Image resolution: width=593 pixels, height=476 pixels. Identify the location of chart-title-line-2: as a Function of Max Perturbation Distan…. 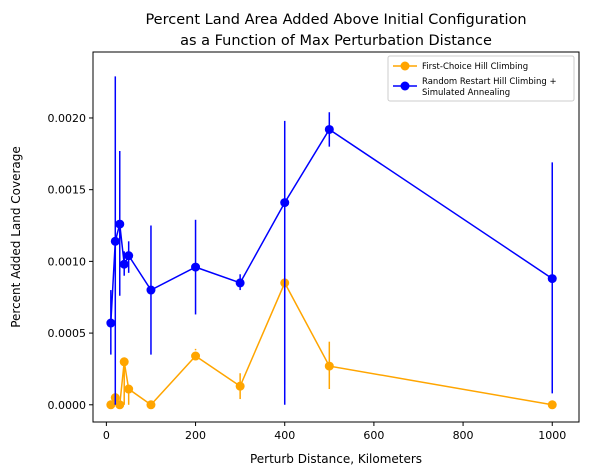
(336, 41).